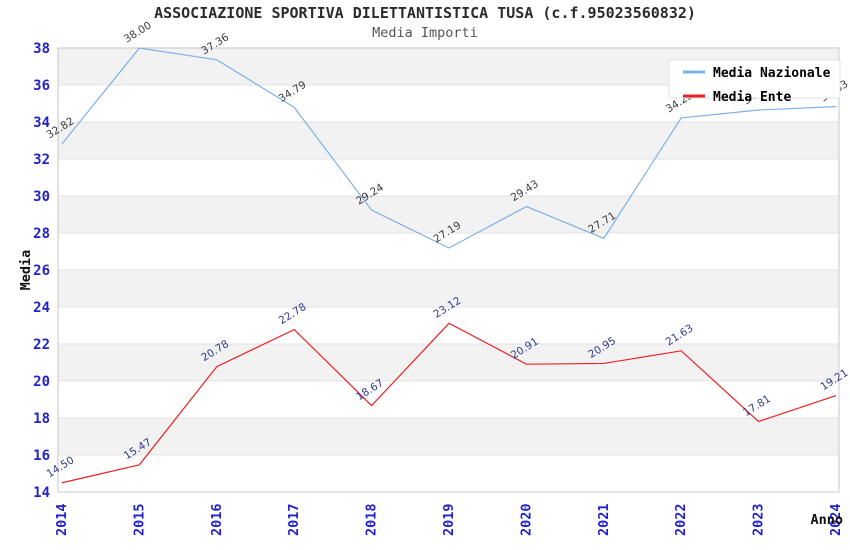  I want to click on legend-label-media-nazionale: Media Nazionale, so click(772, 73).